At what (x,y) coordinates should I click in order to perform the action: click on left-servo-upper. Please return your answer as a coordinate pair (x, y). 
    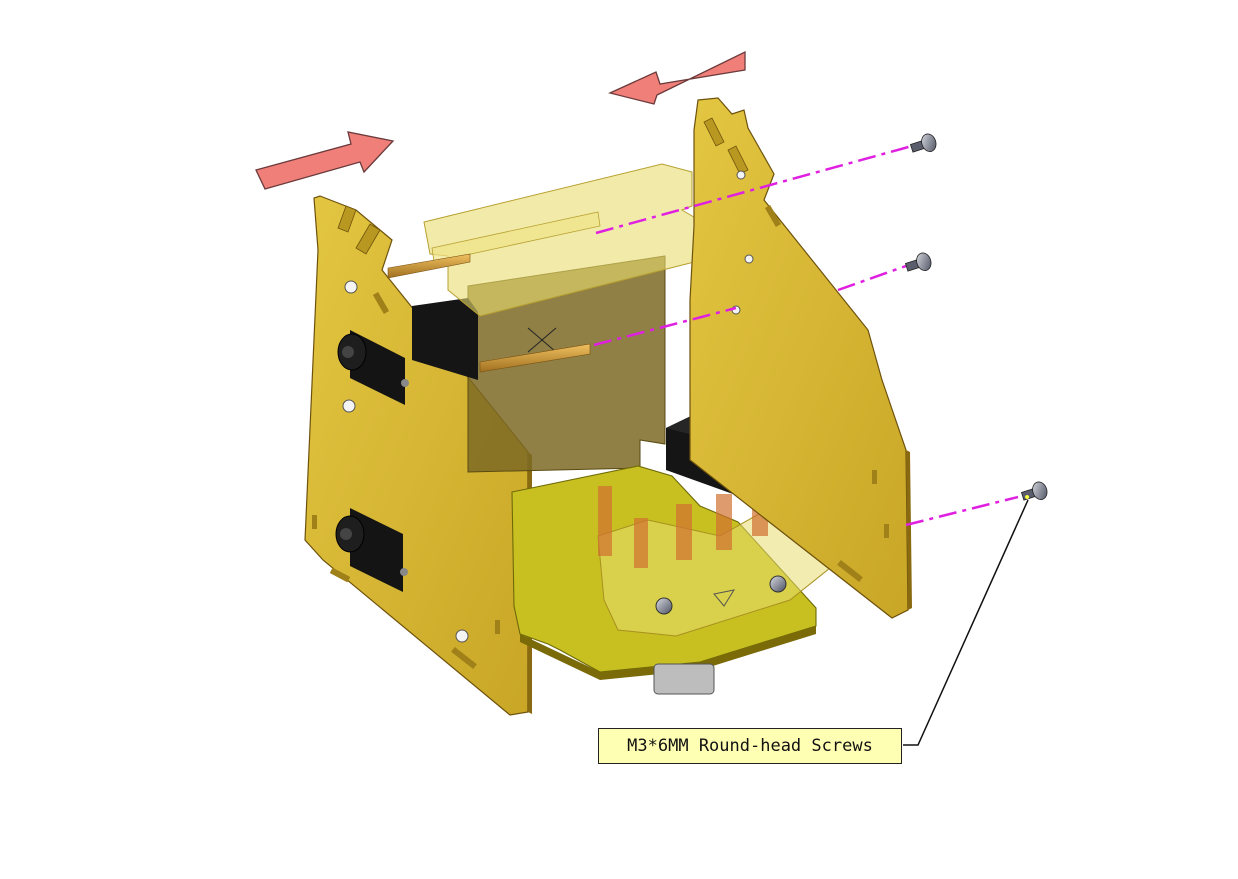
    Looking at the image, I should click on (373, 367).